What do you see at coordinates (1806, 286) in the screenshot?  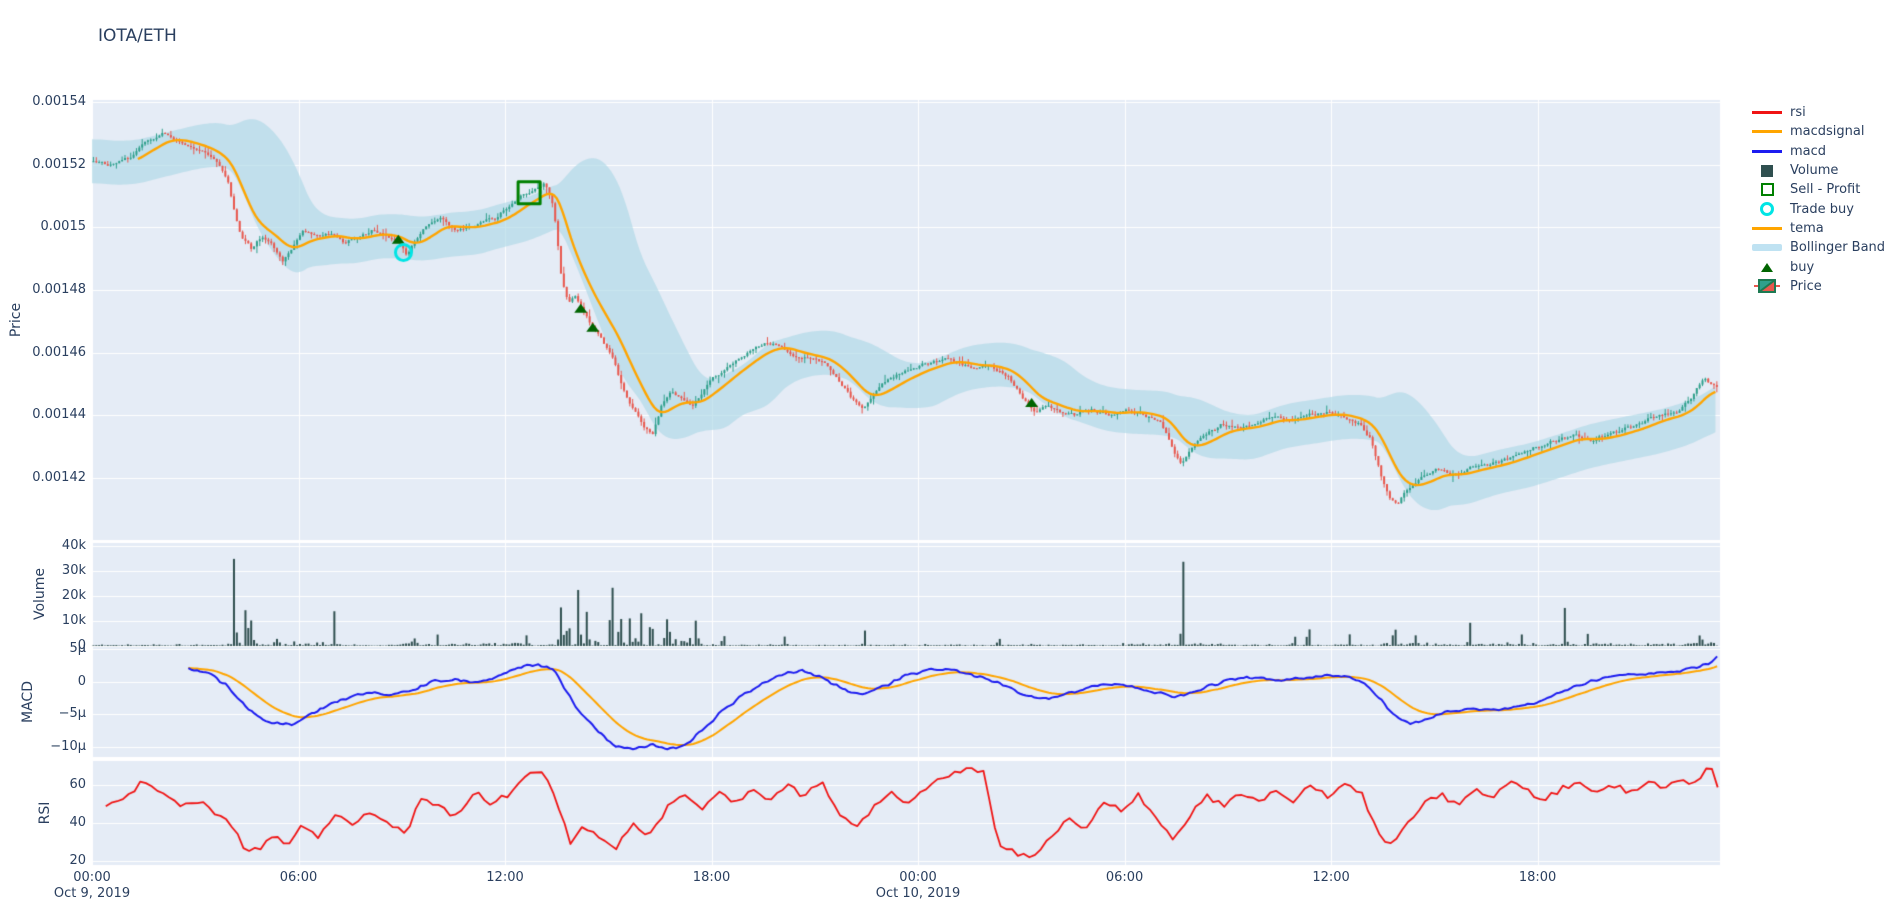 I see `legend-label-price: Price` at bounding box center [1806, 286].